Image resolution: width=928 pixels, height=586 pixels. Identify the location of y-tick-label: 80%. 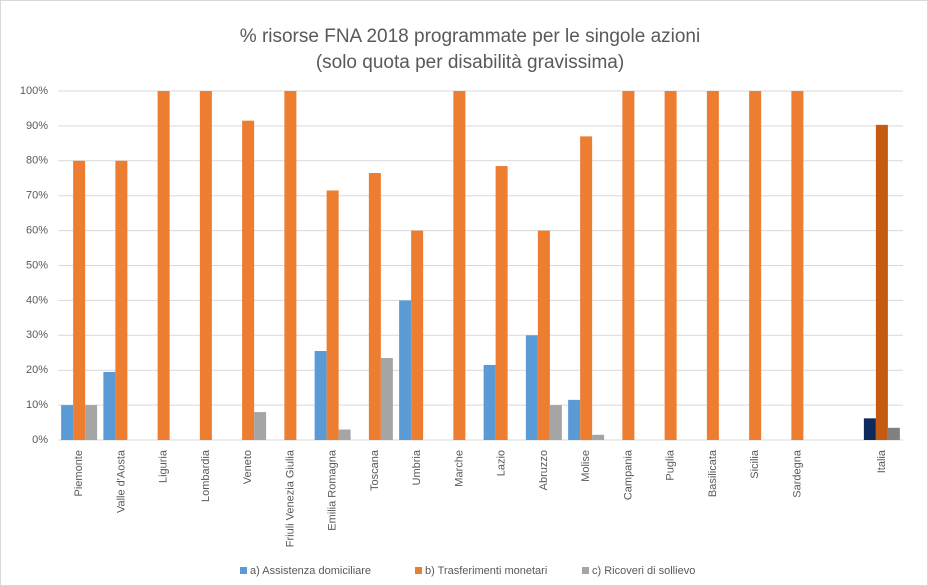
(37, 161).